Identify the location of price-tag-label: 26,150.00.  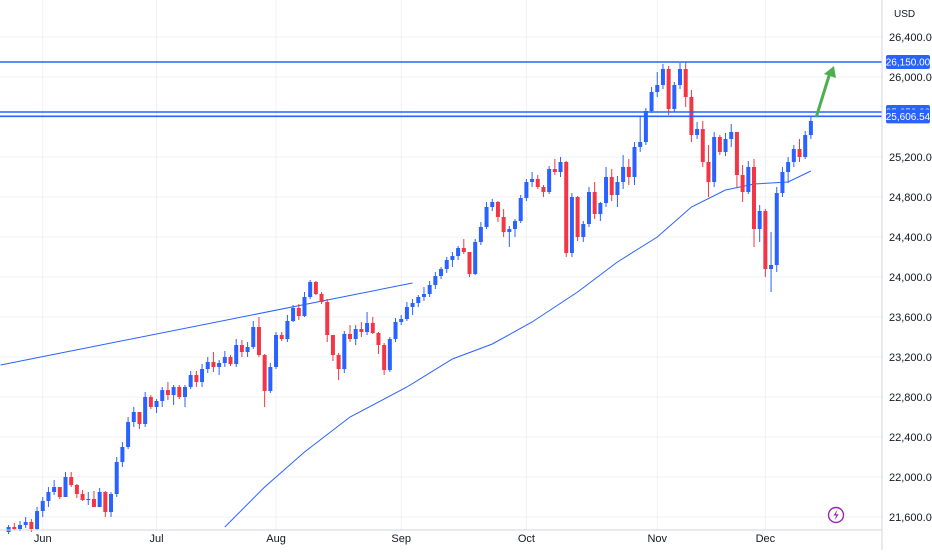
(908, 63).